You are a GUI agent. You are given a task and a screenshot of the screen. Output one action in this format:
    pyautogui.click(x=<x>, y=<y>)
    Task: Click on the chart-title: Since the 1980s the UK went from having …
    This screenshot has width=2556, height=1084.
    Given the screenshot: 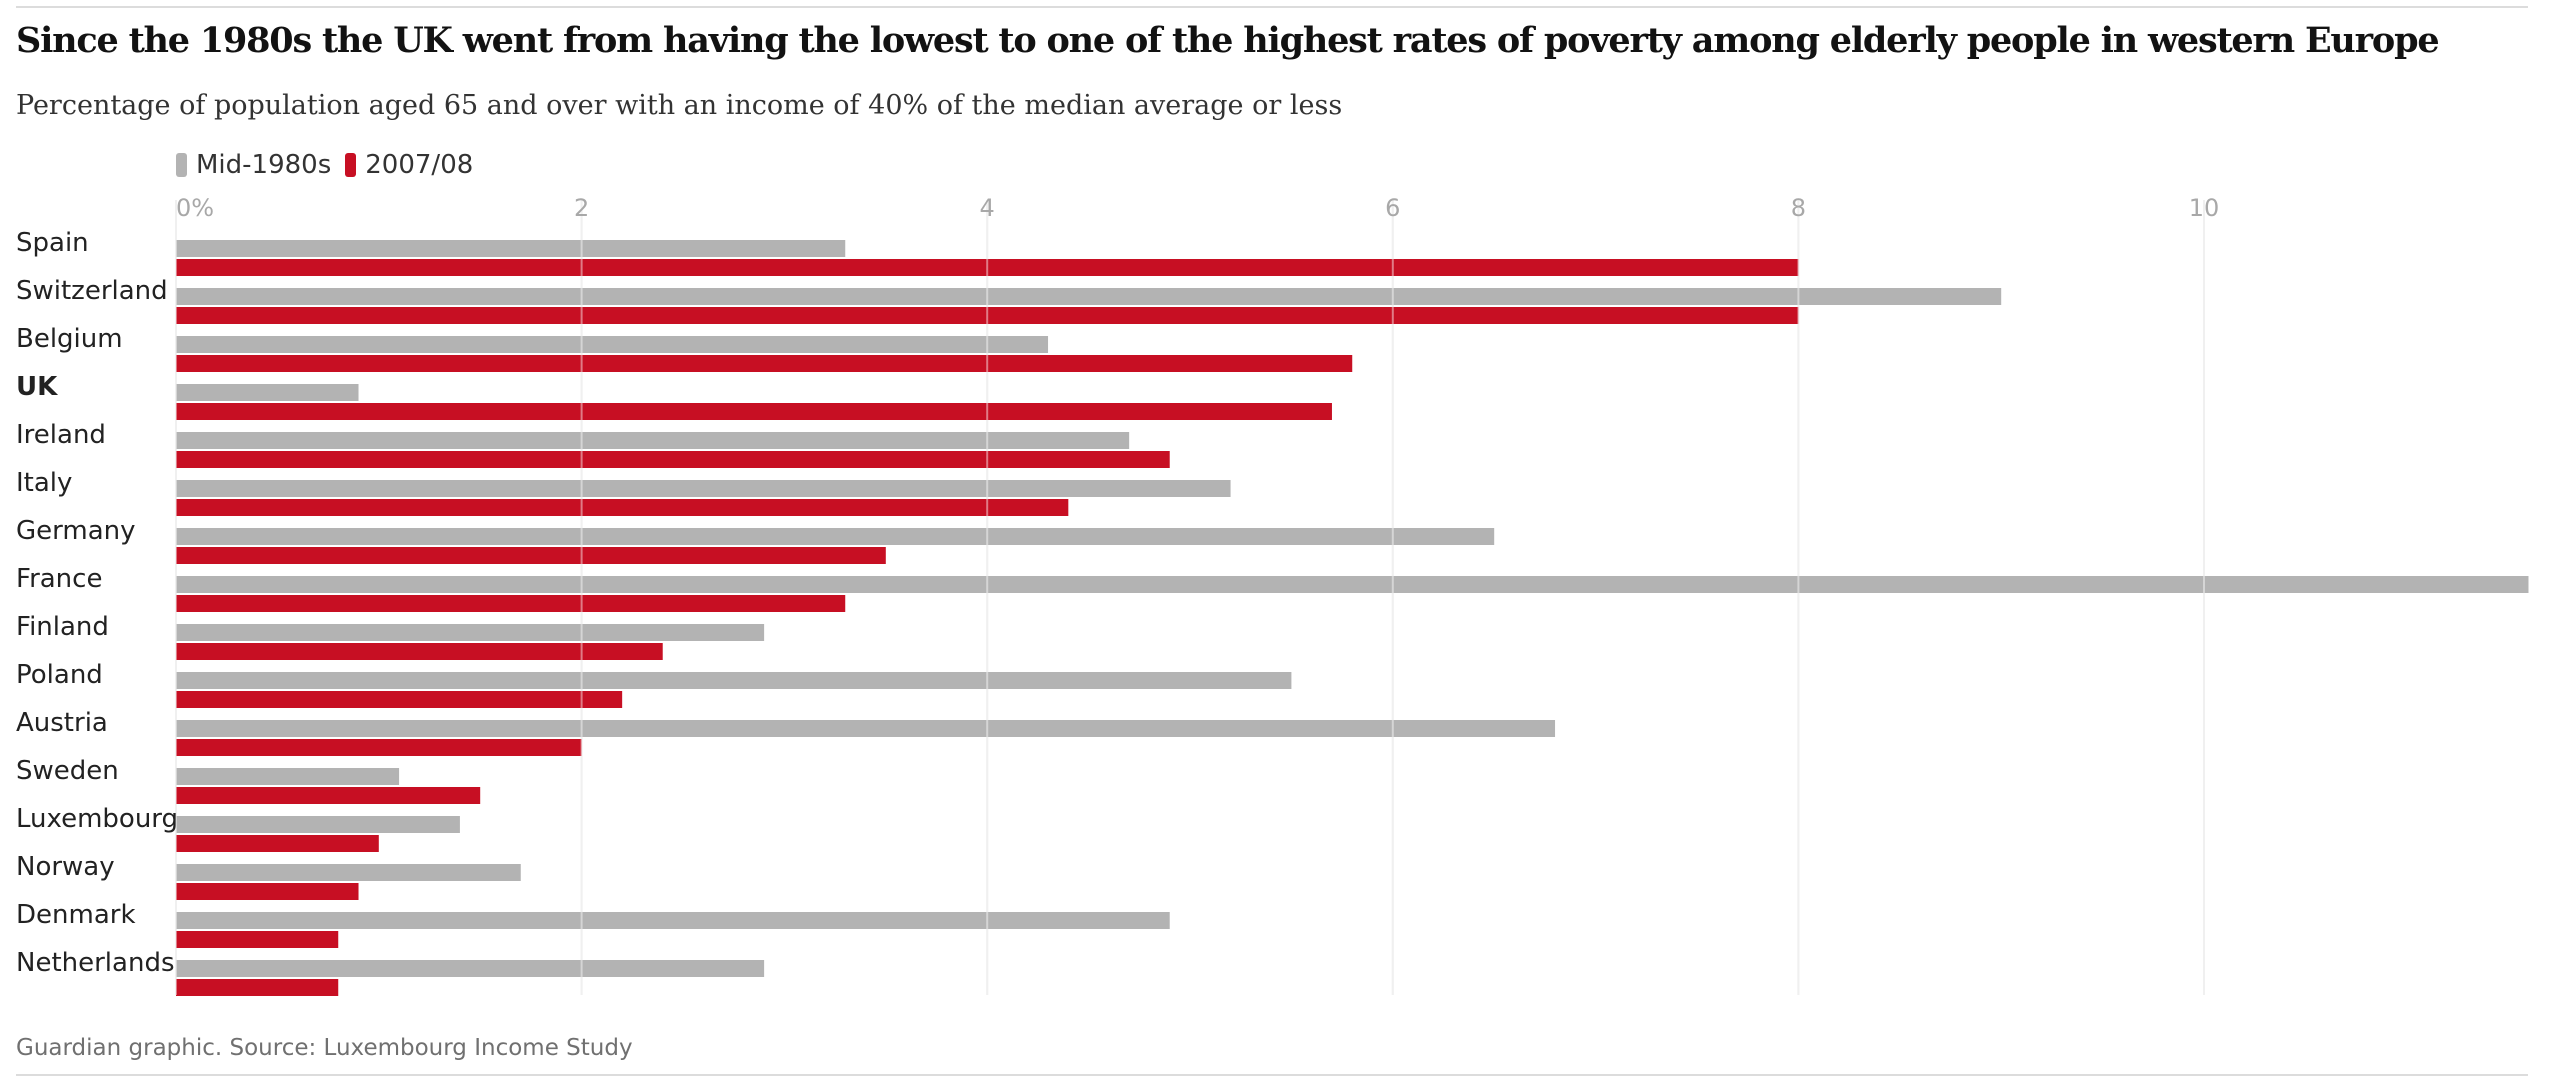 What is the action you would take?
    pyautogui.click(x=1228, y=40)
    